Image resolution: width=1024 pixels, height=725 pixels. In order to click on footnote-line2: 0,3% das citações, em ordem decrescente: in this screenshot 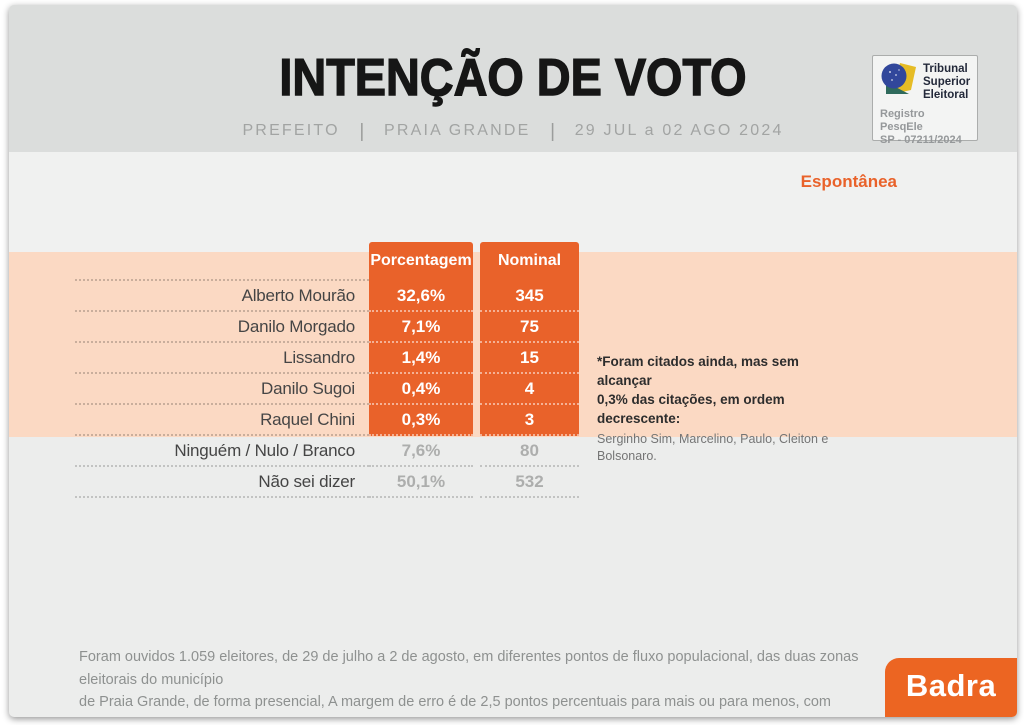, I will do `click(691, 409)`.